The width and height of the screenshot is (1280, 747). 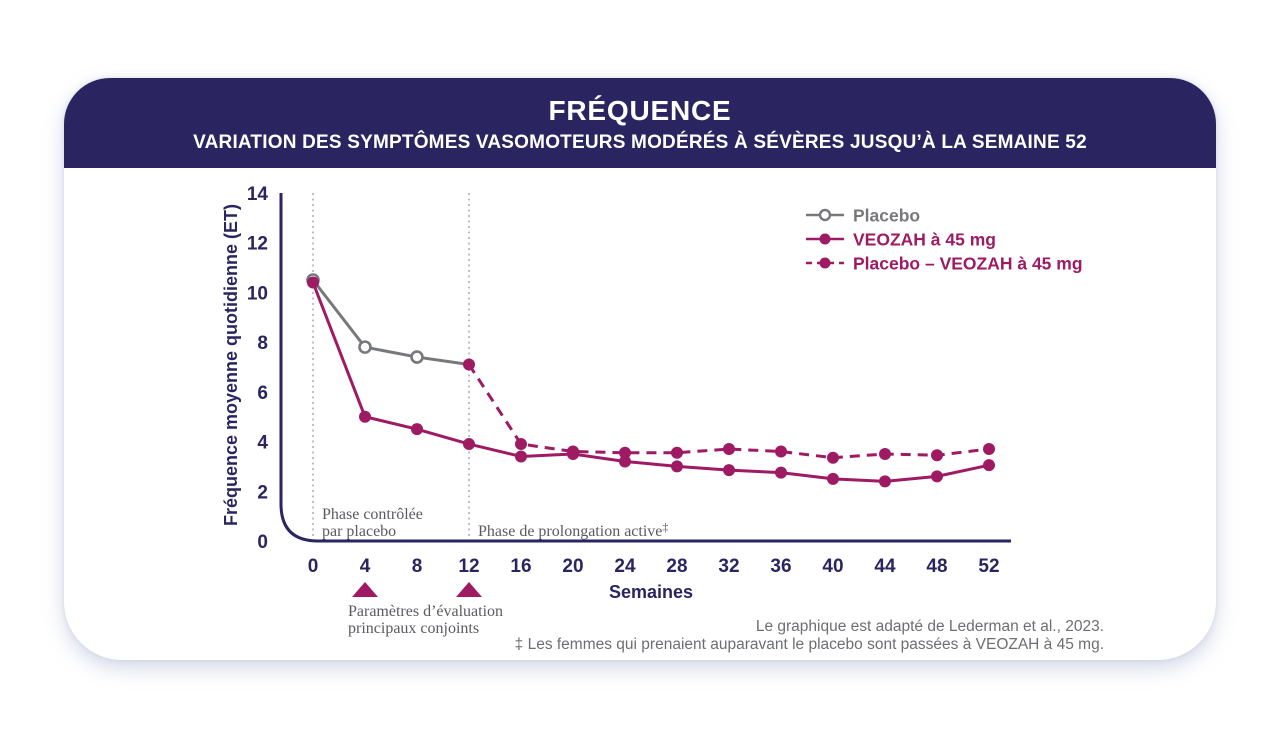 I want to click on svg-text: 40, so click(x=832, y=566).